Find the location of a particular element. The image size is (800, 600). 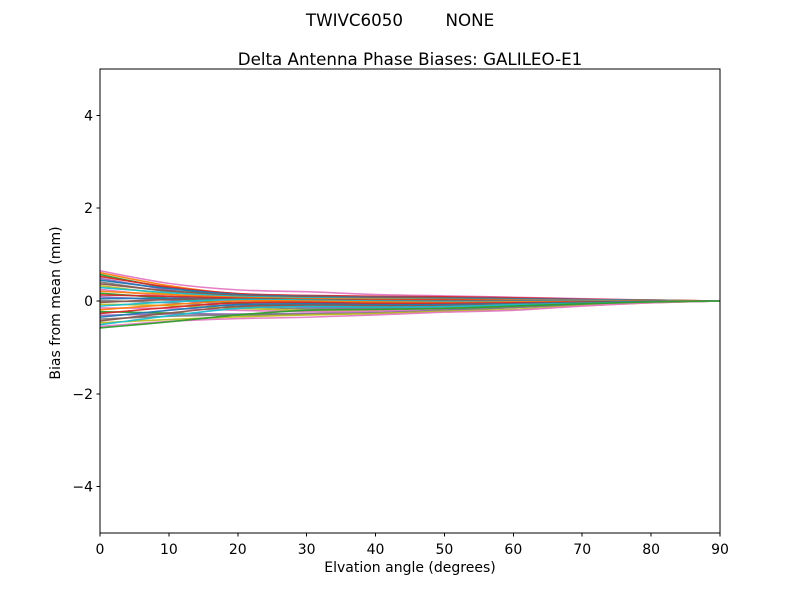

x-tick-label: 80 is located at coordinates (651, 550).